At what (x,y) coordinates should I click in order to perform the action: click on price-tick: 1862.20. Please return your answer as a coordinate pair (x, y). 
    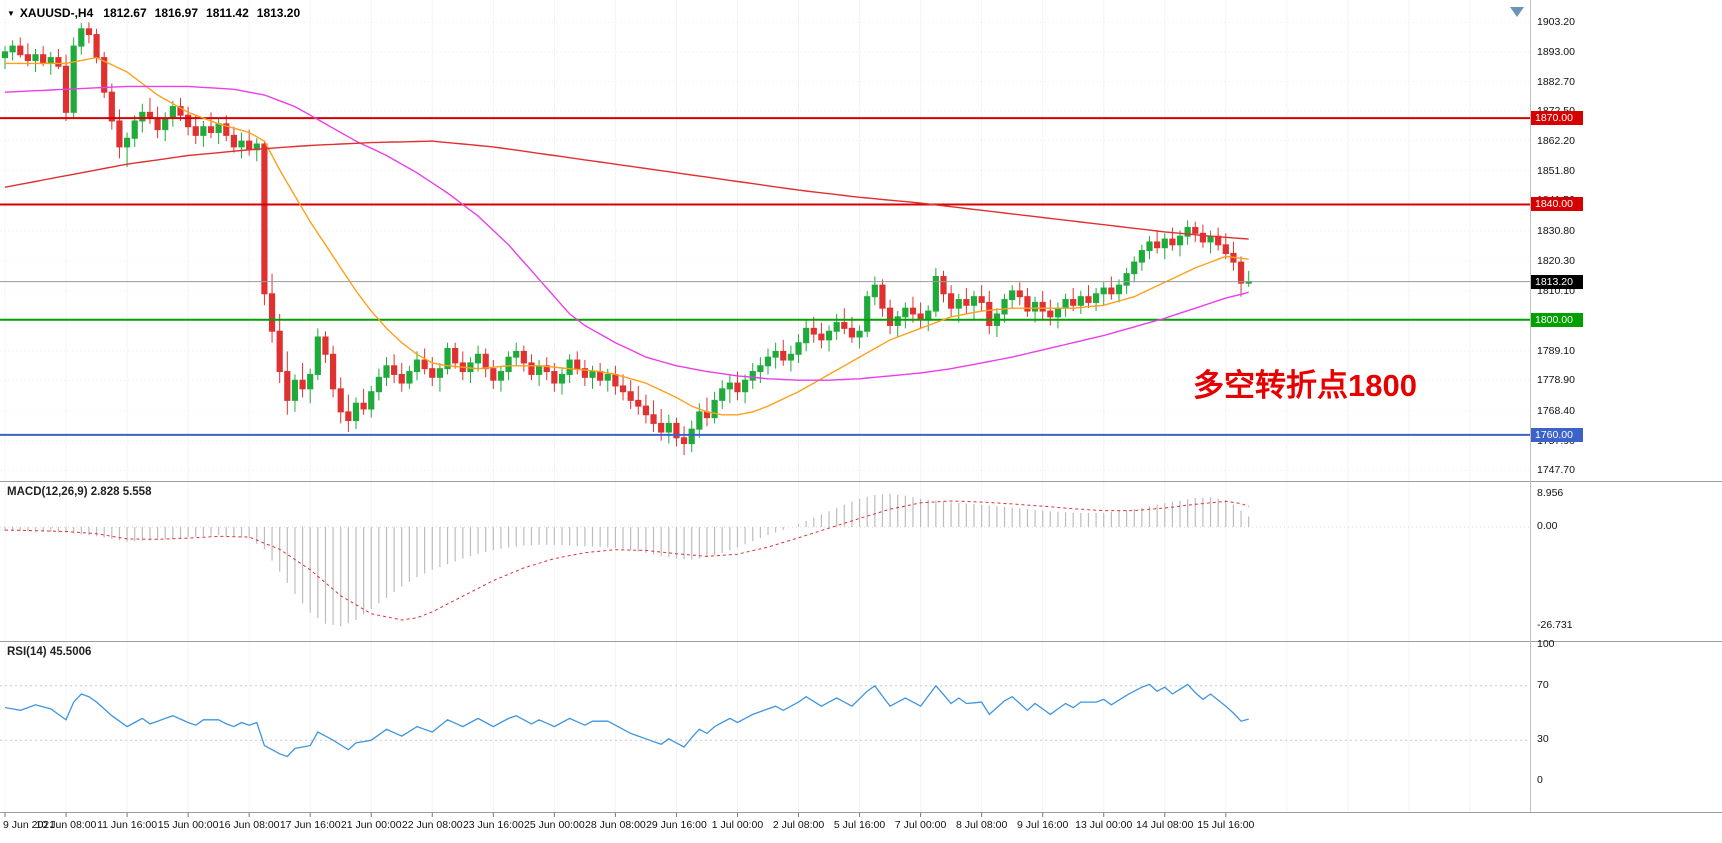
    Looking at the image, I should click on (1556, 140).